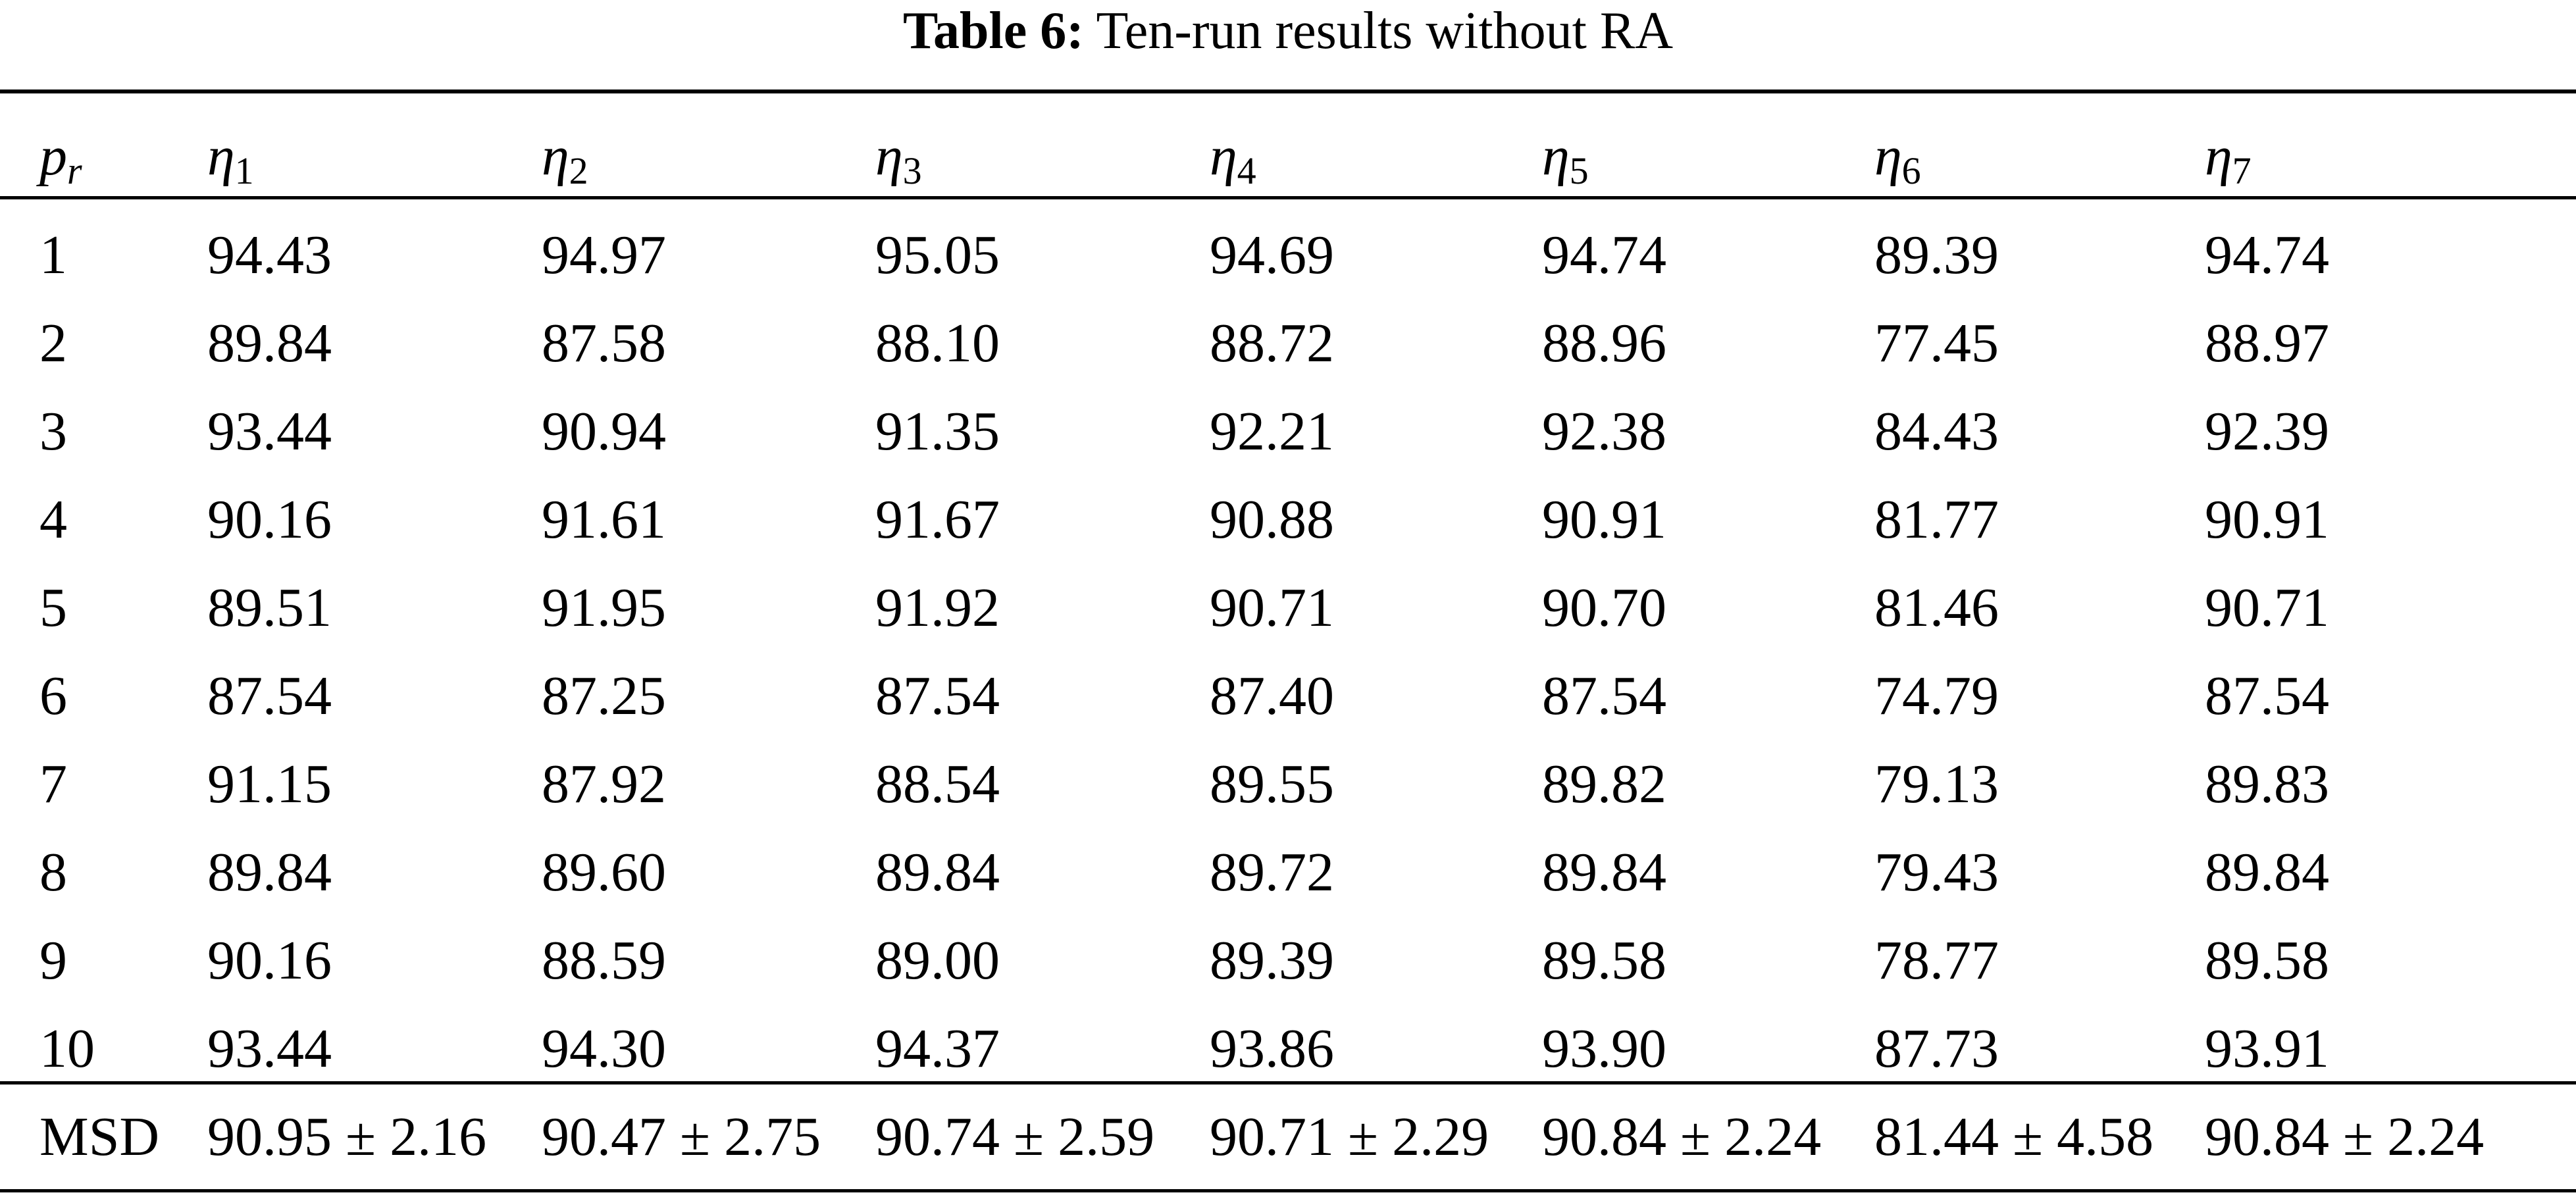  Describe the element at coordinates (604, 255) in the screenshot. I see `value-cell: 94.97` at that location.